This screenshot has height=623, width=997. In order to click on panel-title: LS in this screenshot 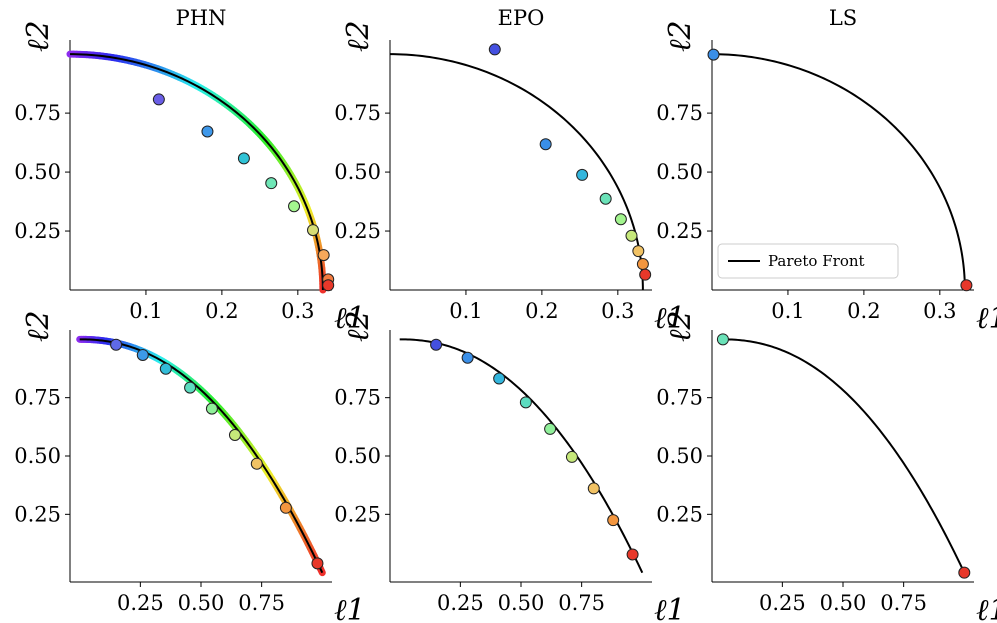, I will do `click(843, 18)`.